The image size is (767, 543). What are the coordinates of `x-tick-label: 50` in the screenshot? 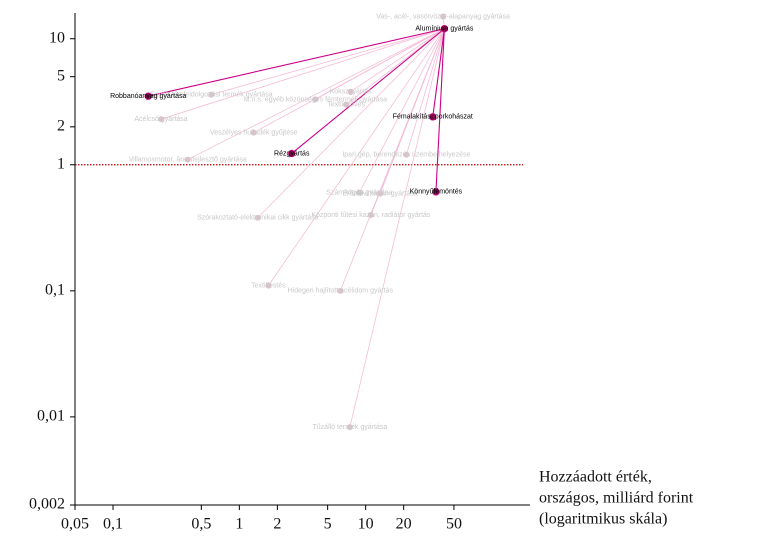 It's located at (454, 524).